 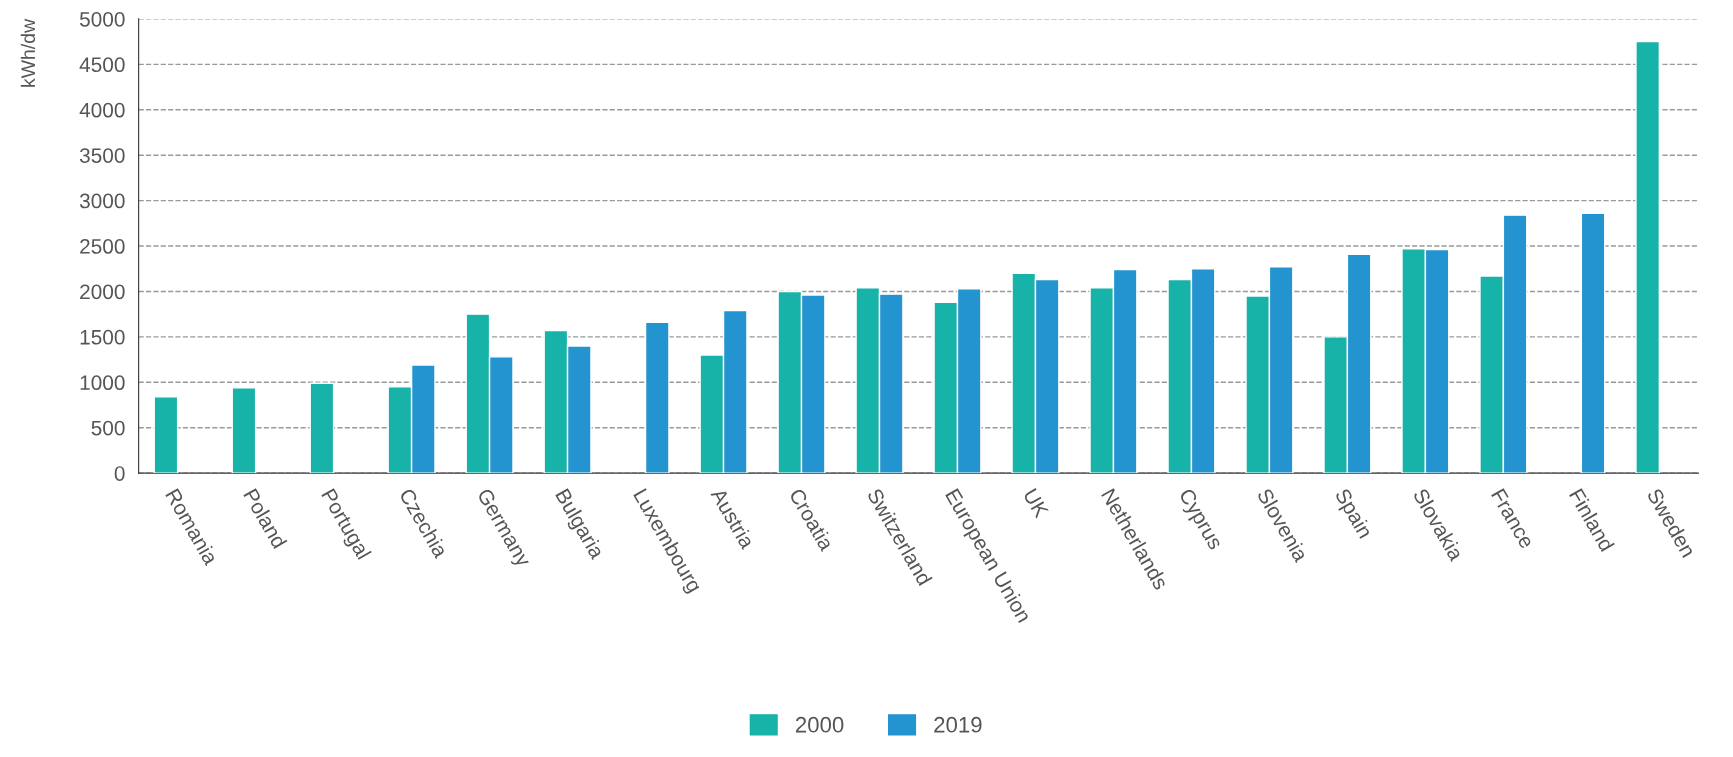 What do you see at coordinates (1036, 503) in the screenshot?
I see `x-tick-label: UK` at bounding box center [1036, 503].